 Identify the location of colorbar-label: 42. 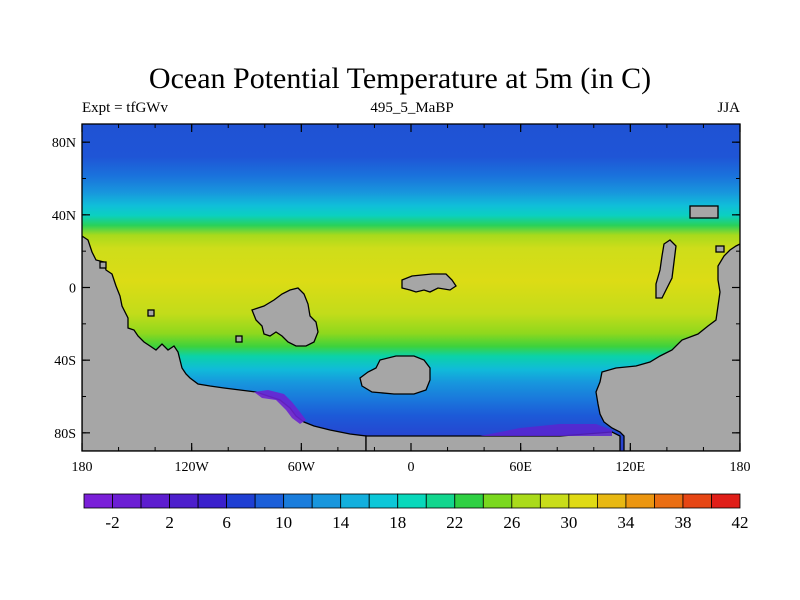
(740, 522).